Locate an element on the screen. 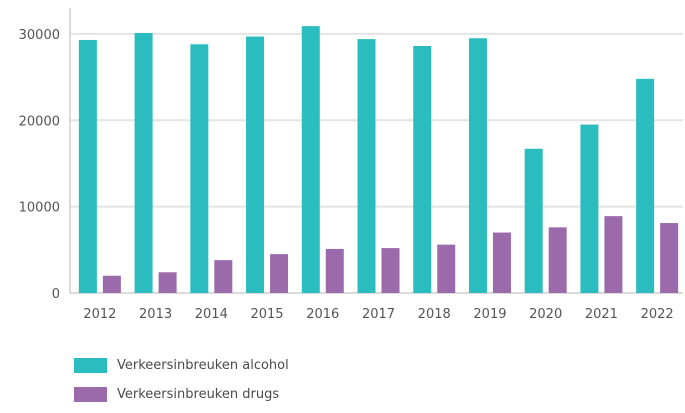  bar-alcohol-2015 is located at coordinates (255, 164).